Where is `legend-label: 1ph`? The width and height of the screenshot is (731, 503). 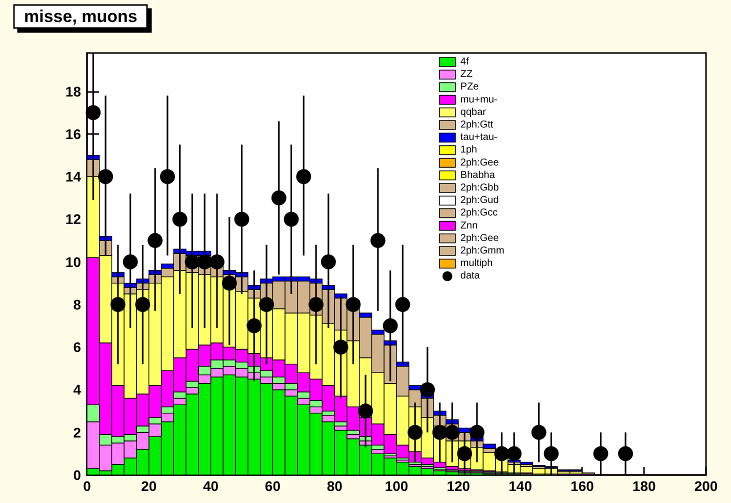
legend-label: 1ph is located at coordinates (469, 150).